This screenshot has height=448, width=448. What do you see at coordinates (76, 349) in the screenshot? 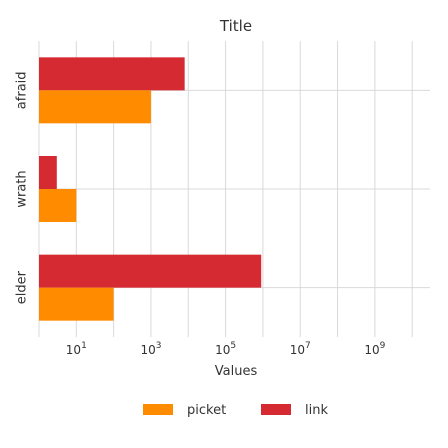
I see `x-tick-label: 10¹` at bounding box center [76, 349].